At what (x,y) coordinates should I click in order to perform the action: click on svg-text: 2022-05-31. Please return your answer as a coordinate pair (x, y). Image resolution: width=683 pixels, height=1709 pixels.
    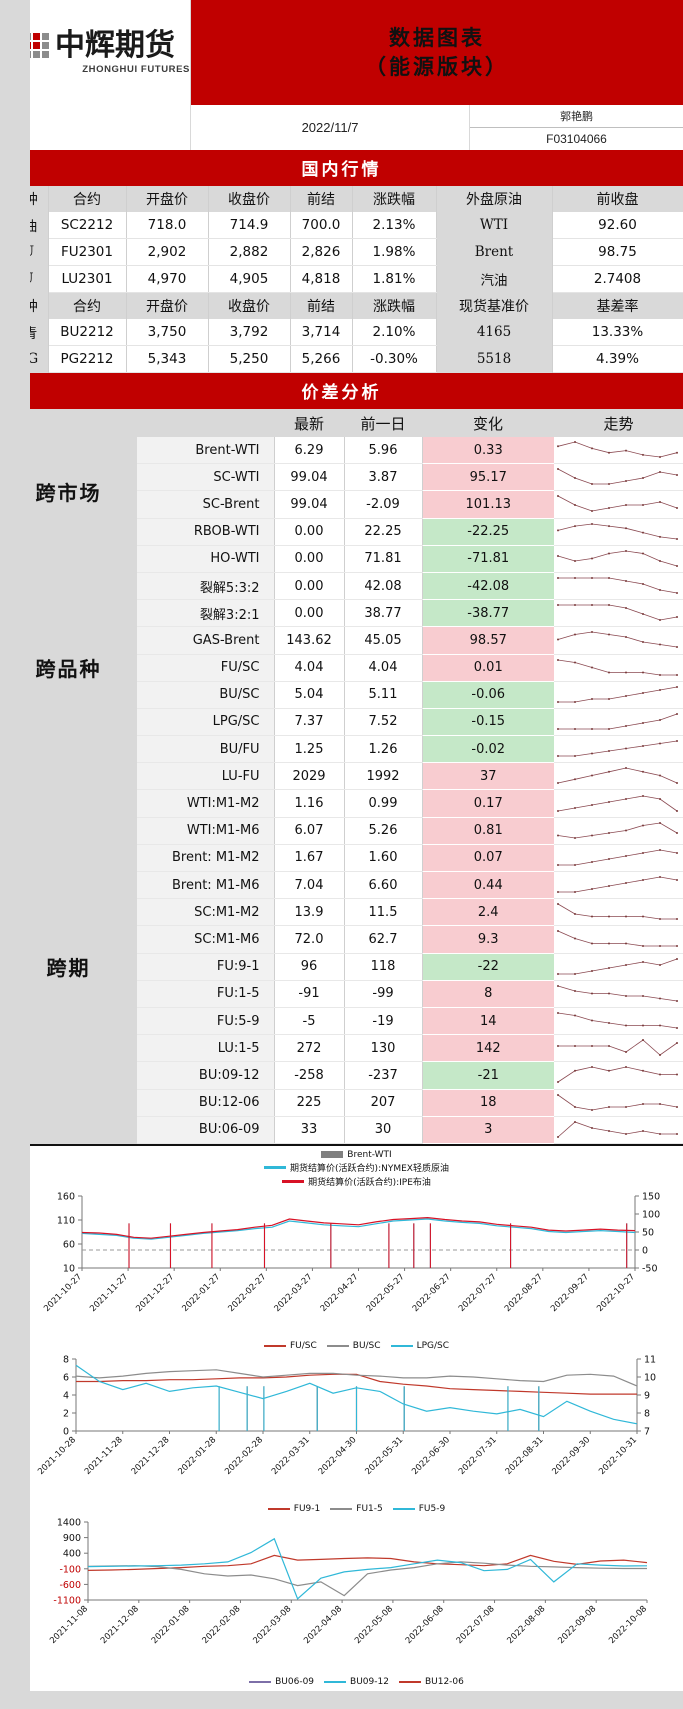
    Looking at the image, I should click on (384, 1456).